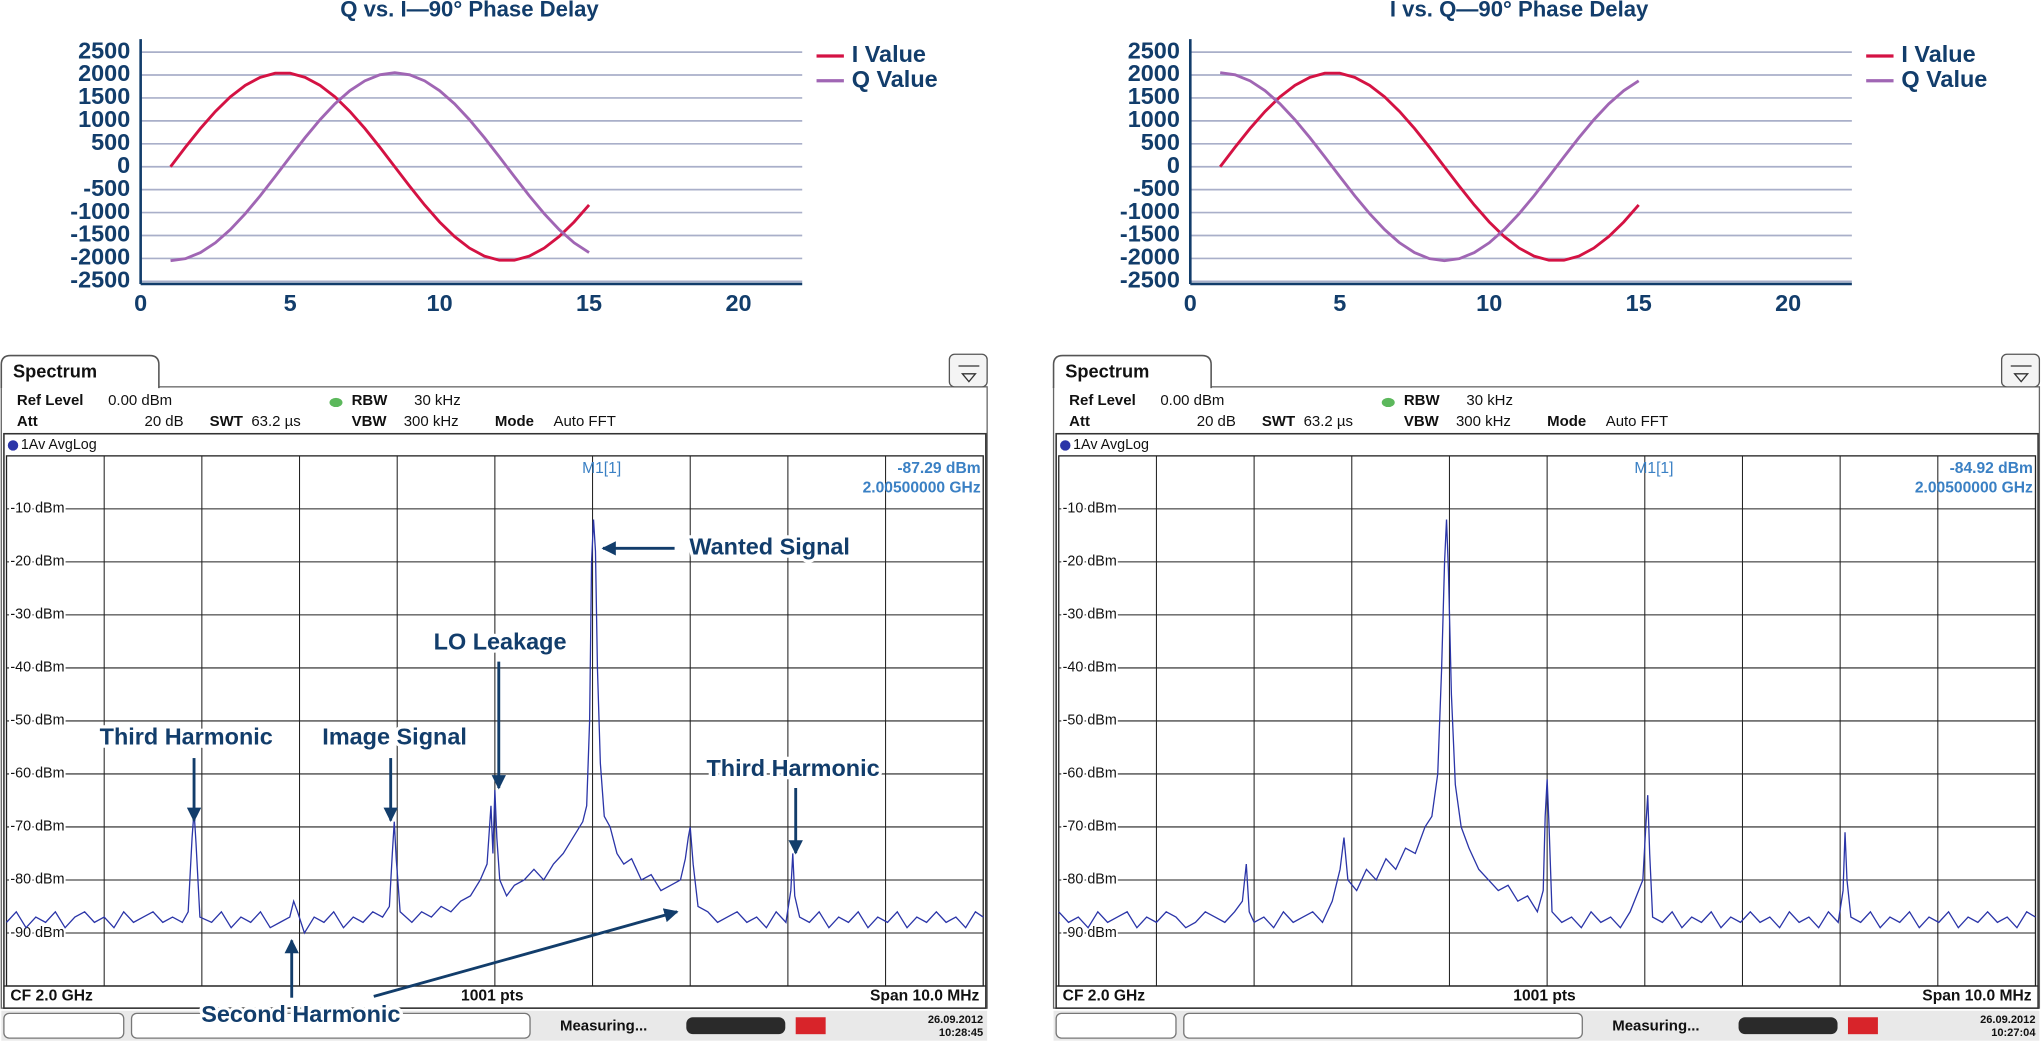 The width and height of the screenshot is (2042, 1042). Describe the element at coordinates (1278, 421) in the screenshot. I see `swt-label: SWT` at that location.